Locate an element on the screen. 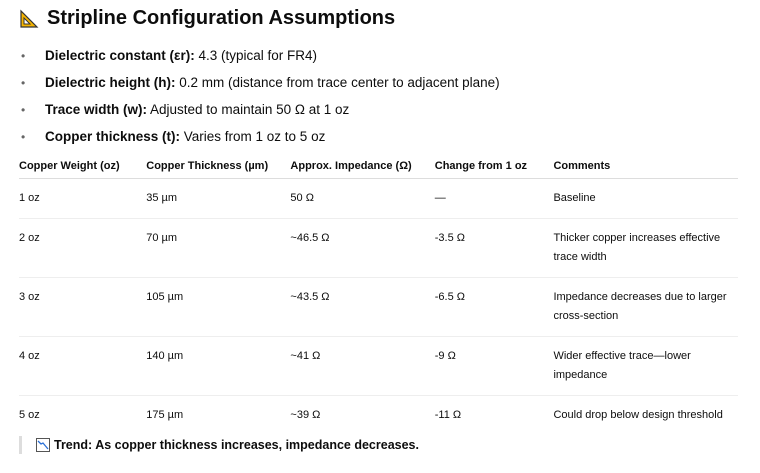 The image size is (760, 473). table-cell: 1 oz is located at coordinates (83, 198).